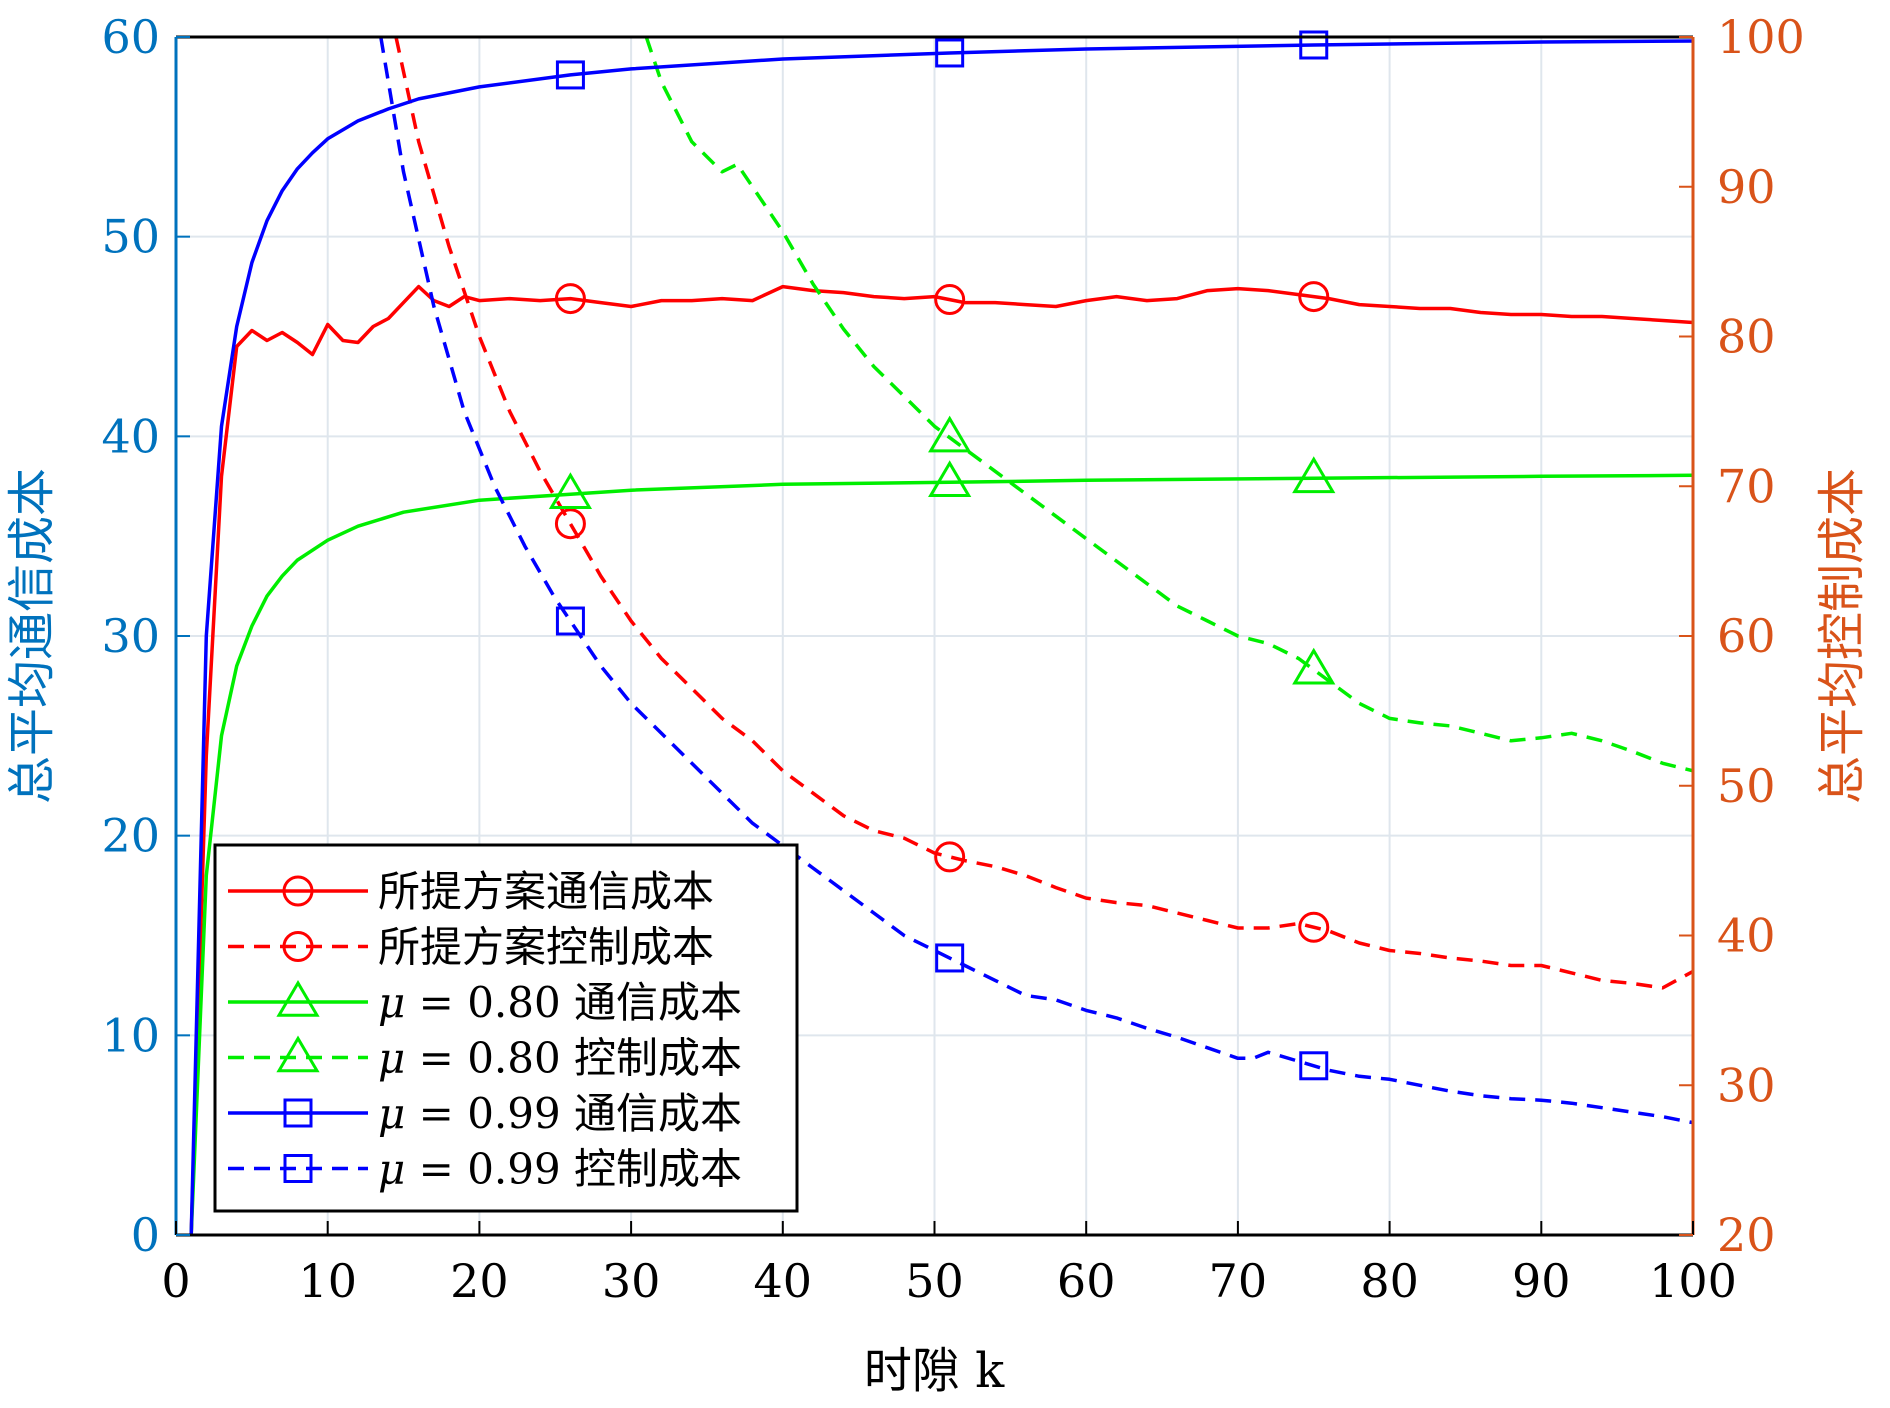  I want to click on x-tick-label: 0, so click(175, 1281).